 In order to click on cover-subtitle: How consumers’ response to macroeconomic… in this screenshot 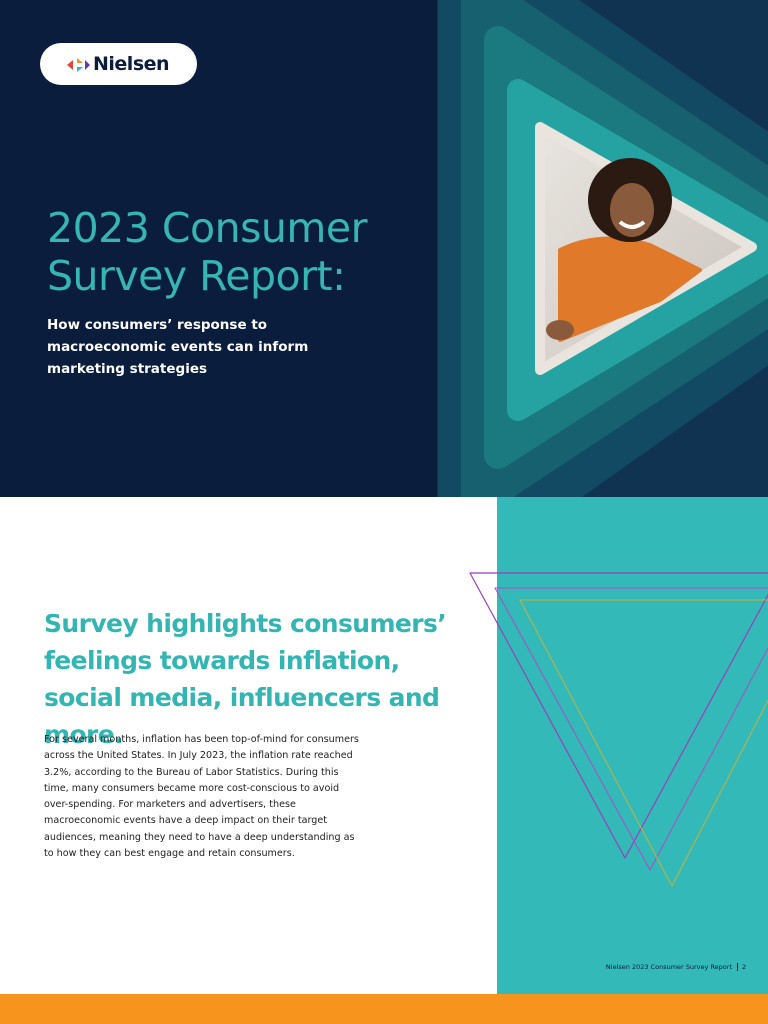, I will do `click(178, 347)`.